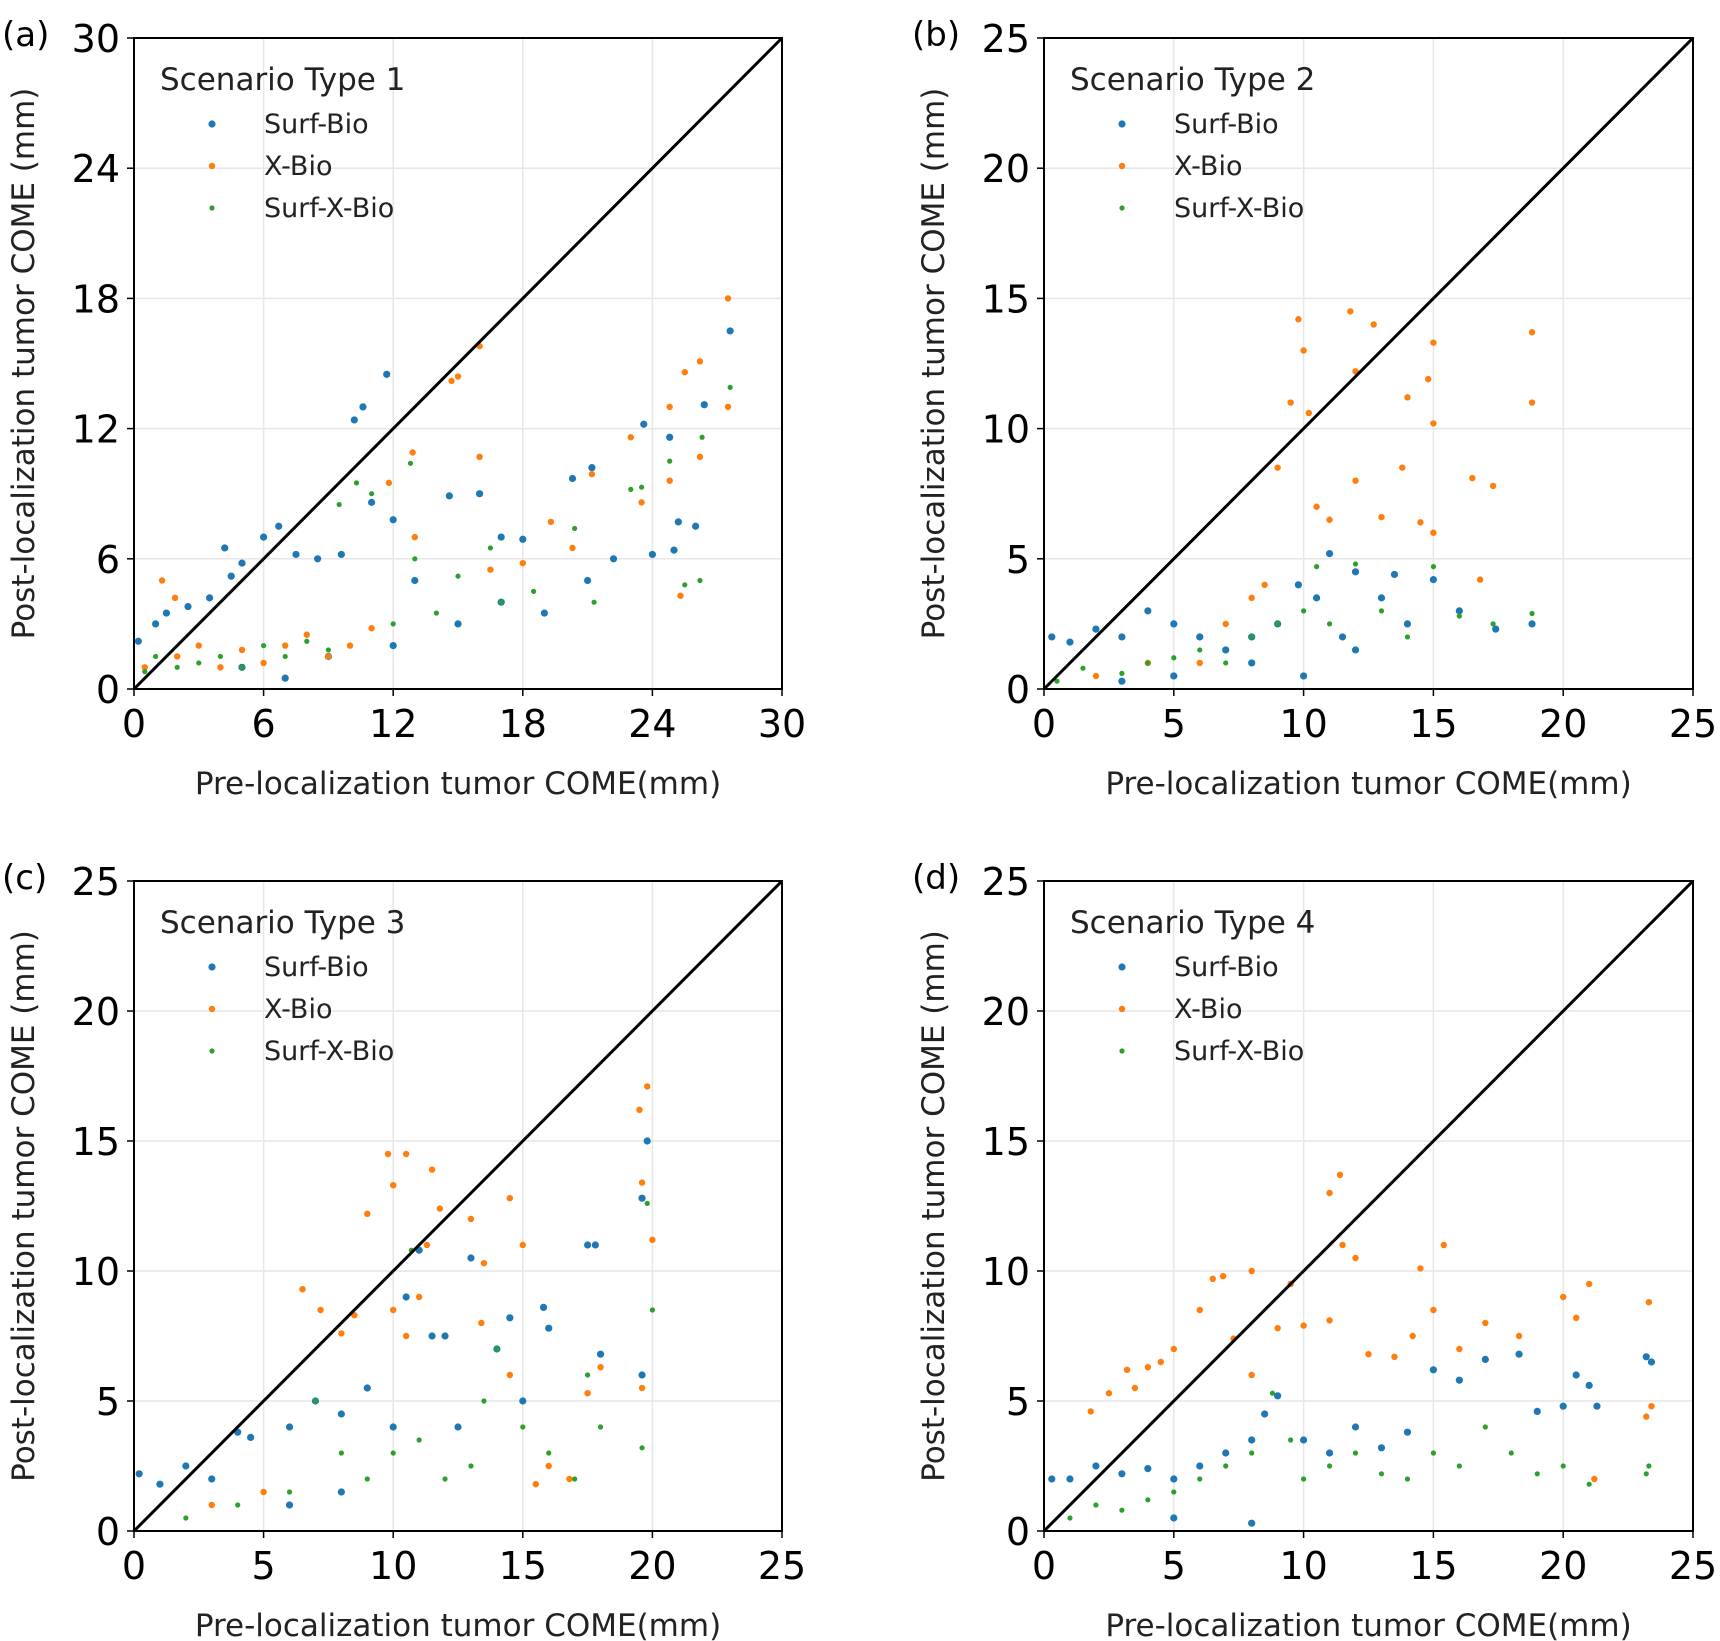 The image size is (1720, 1641). What do you see at coordinates (1192, 80) in the screenshot?
I see `legend-title: Scenario Type 2` at bounding box center [1192, 80].